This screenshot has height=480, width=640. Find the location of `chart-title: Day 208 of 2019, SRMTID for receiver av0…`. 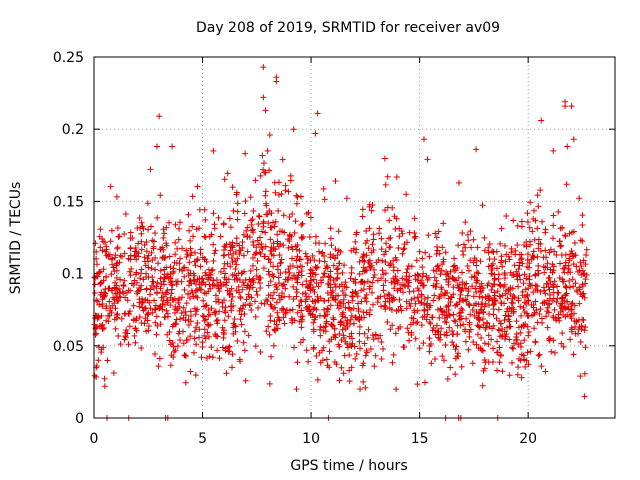

chart-title: Day 208 of 2019, SRMTID for receiver av0… is located at coordinates (348, 28).